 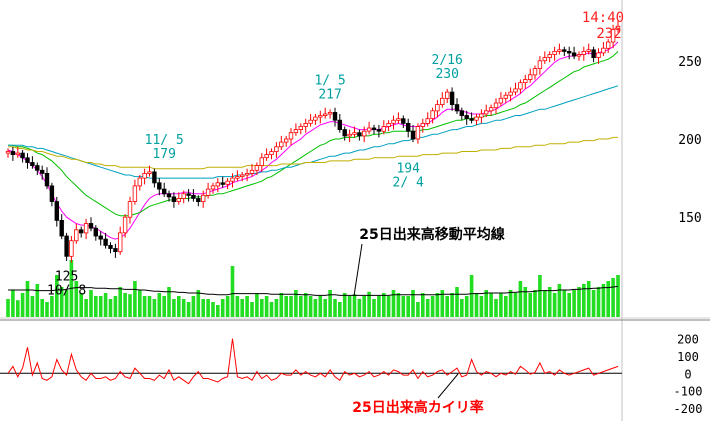 I want to click on ratio-tick-label: 200, so click(x=688, y=340).